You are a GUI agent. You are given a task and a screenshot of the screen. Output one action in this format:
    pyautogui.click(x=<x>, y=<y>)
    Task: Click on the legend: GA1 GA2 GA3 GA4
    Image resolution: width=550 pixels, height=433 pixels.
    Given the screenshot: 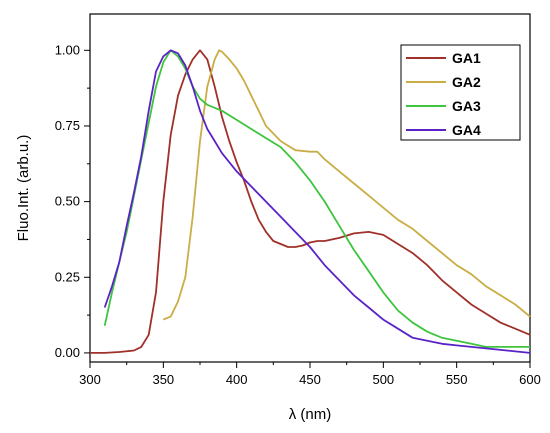 What is the action you would take?
    pyautogui.click(x=460, y=92)
    